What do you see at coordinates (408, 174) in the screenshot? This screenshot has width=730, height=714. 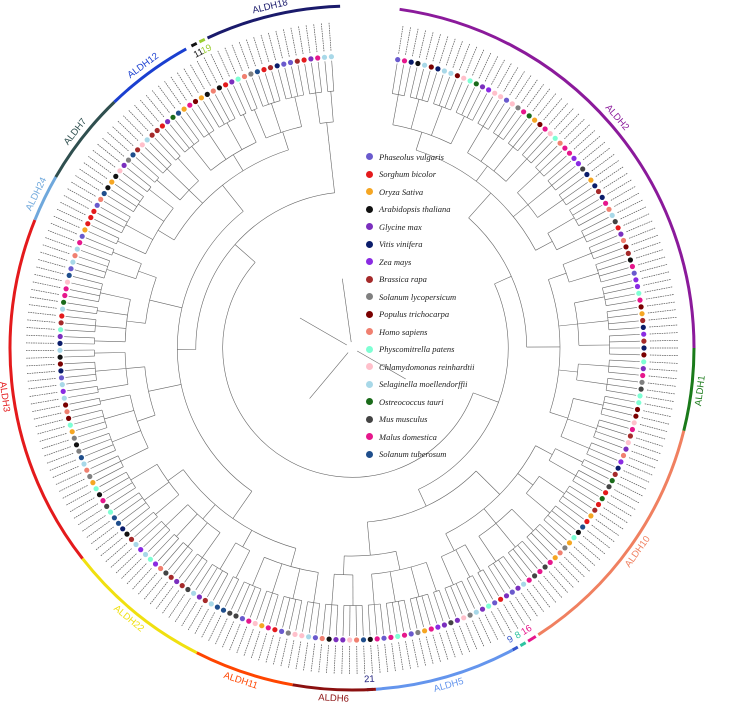 I see `legend-label: Sorghum bicolor` at bounding box center [408, 174].